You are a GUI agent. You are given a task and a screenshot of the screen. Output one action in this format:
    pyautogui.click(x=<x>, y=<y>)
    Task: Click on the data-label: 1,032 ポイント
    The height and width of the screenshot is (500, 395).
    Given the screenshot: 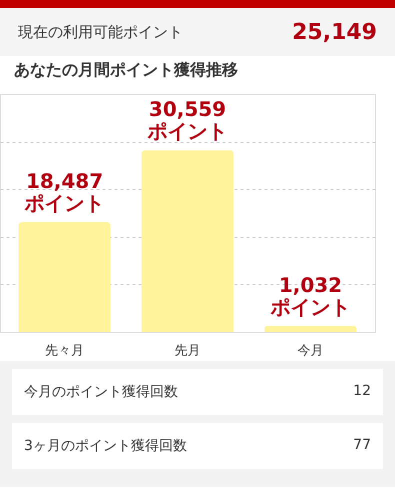 What is the action you would take?
    pyautogui.click(x=309, y=295)
    